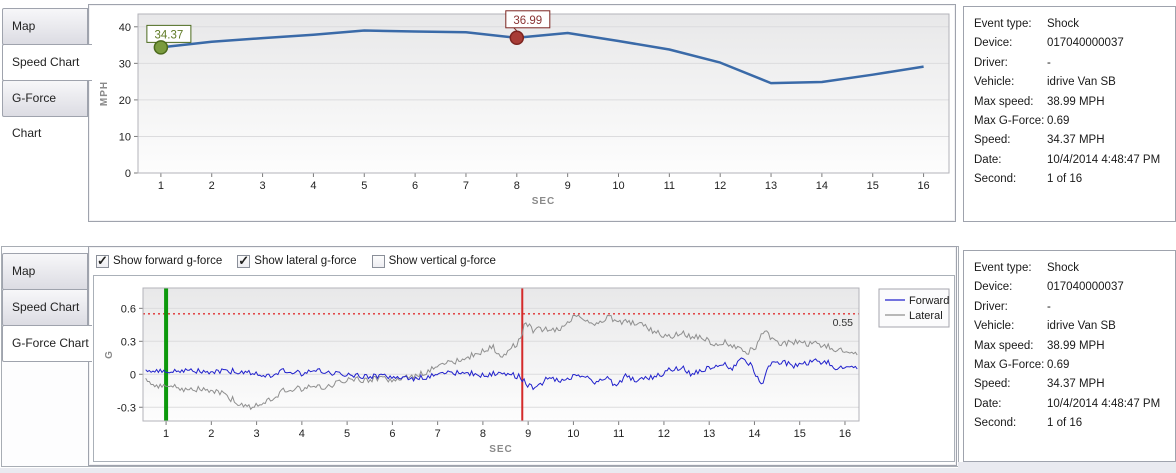  Describe the element at coordinates (618, 434) in the screenshot. I see `x-tick-label: 11` at that location.